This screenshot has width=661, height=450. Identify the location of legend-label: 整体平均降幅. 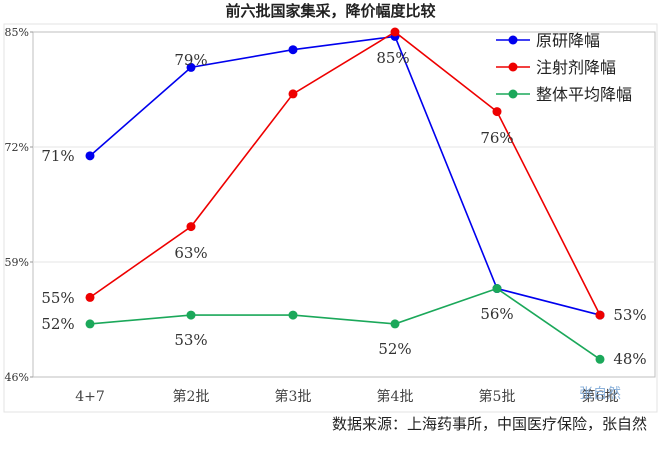
(584, 94).